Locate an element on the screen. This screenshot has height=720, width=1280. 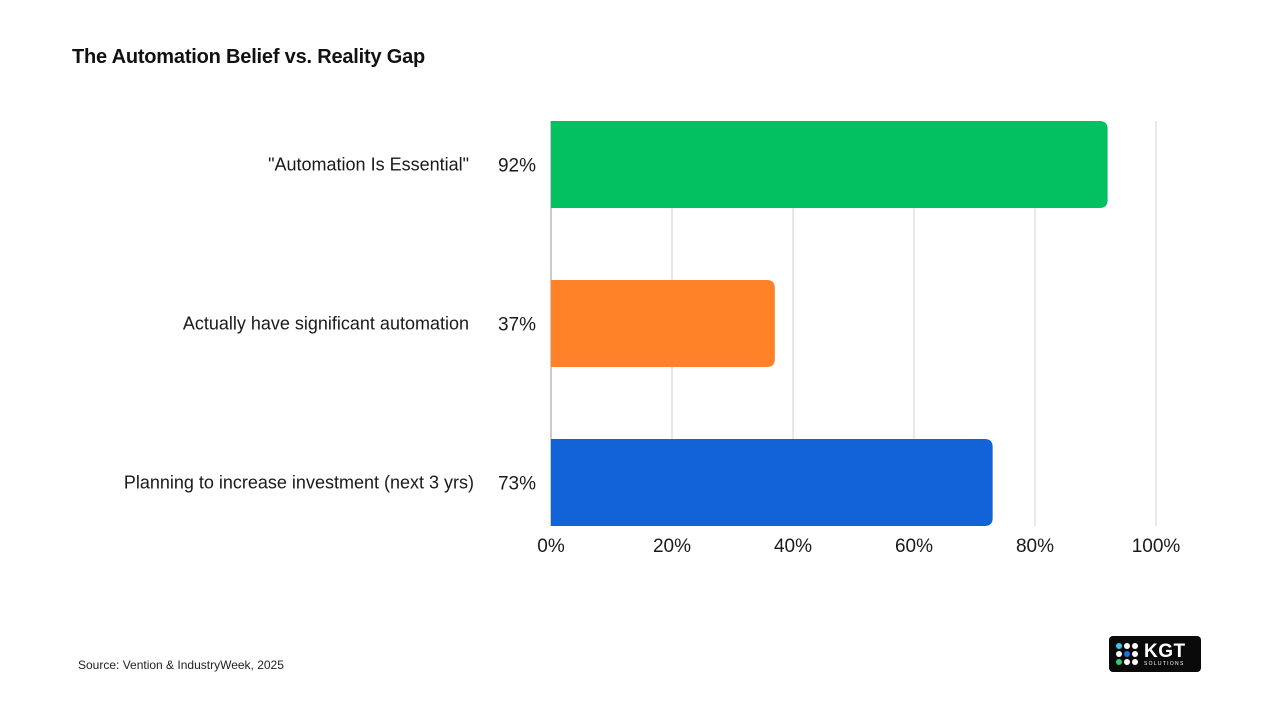
value-label-1: 92% is located at coordinates (517, 166).